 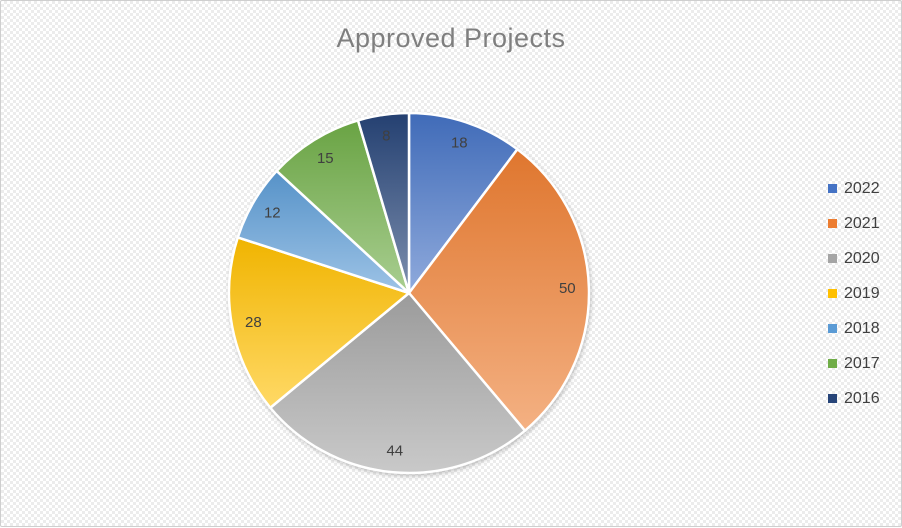 What do you see at coordinates (862, 328) in the screenshot?
I see `legend-label: 2018` at bounding box center [862, 328].